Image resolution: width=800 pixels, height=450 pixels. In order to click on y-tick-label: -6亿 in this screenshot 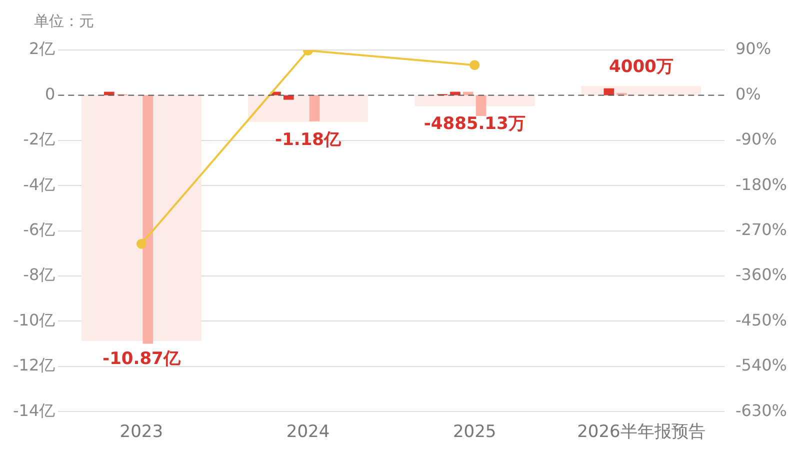, I will do `click(39, 229)`.